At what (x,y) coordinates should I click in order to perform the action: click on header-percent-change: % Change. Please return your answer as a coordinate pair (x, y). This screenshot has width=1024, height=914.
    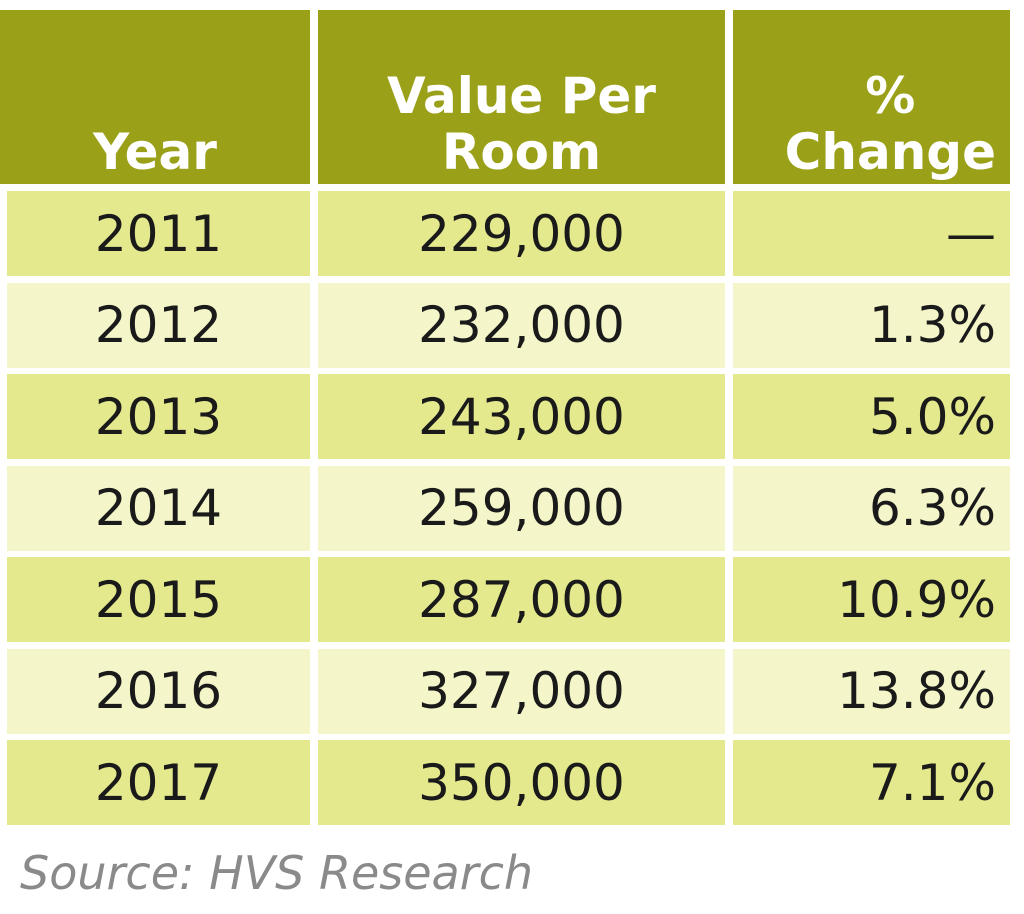
    Looking at the image, I should click on (871, 97).